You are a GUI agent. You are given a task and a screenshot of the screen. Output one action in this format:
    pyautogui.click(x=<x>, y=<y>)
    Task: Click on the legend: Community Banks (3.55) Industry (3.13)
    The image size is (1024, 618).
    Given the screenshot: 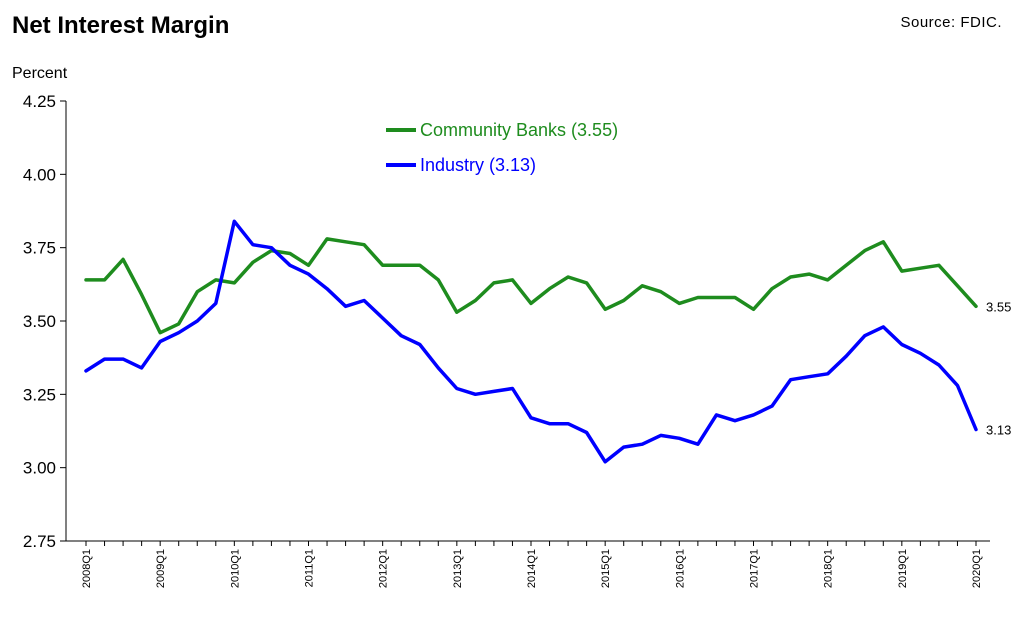 What is the action you would take?
    pyautogui.click(x=502, y=147)
    